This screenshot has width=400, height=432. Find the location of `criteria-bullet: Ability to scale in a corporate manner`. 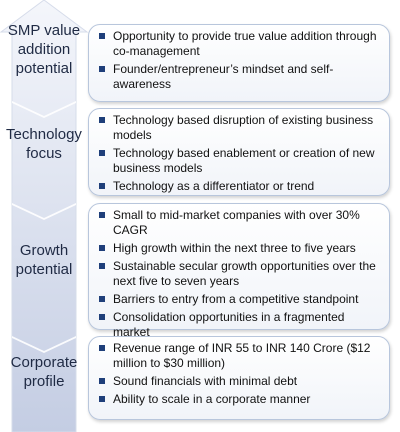

criteria-bullet: Ability to scale in a corporate manner is located at coordinates (240, 399).